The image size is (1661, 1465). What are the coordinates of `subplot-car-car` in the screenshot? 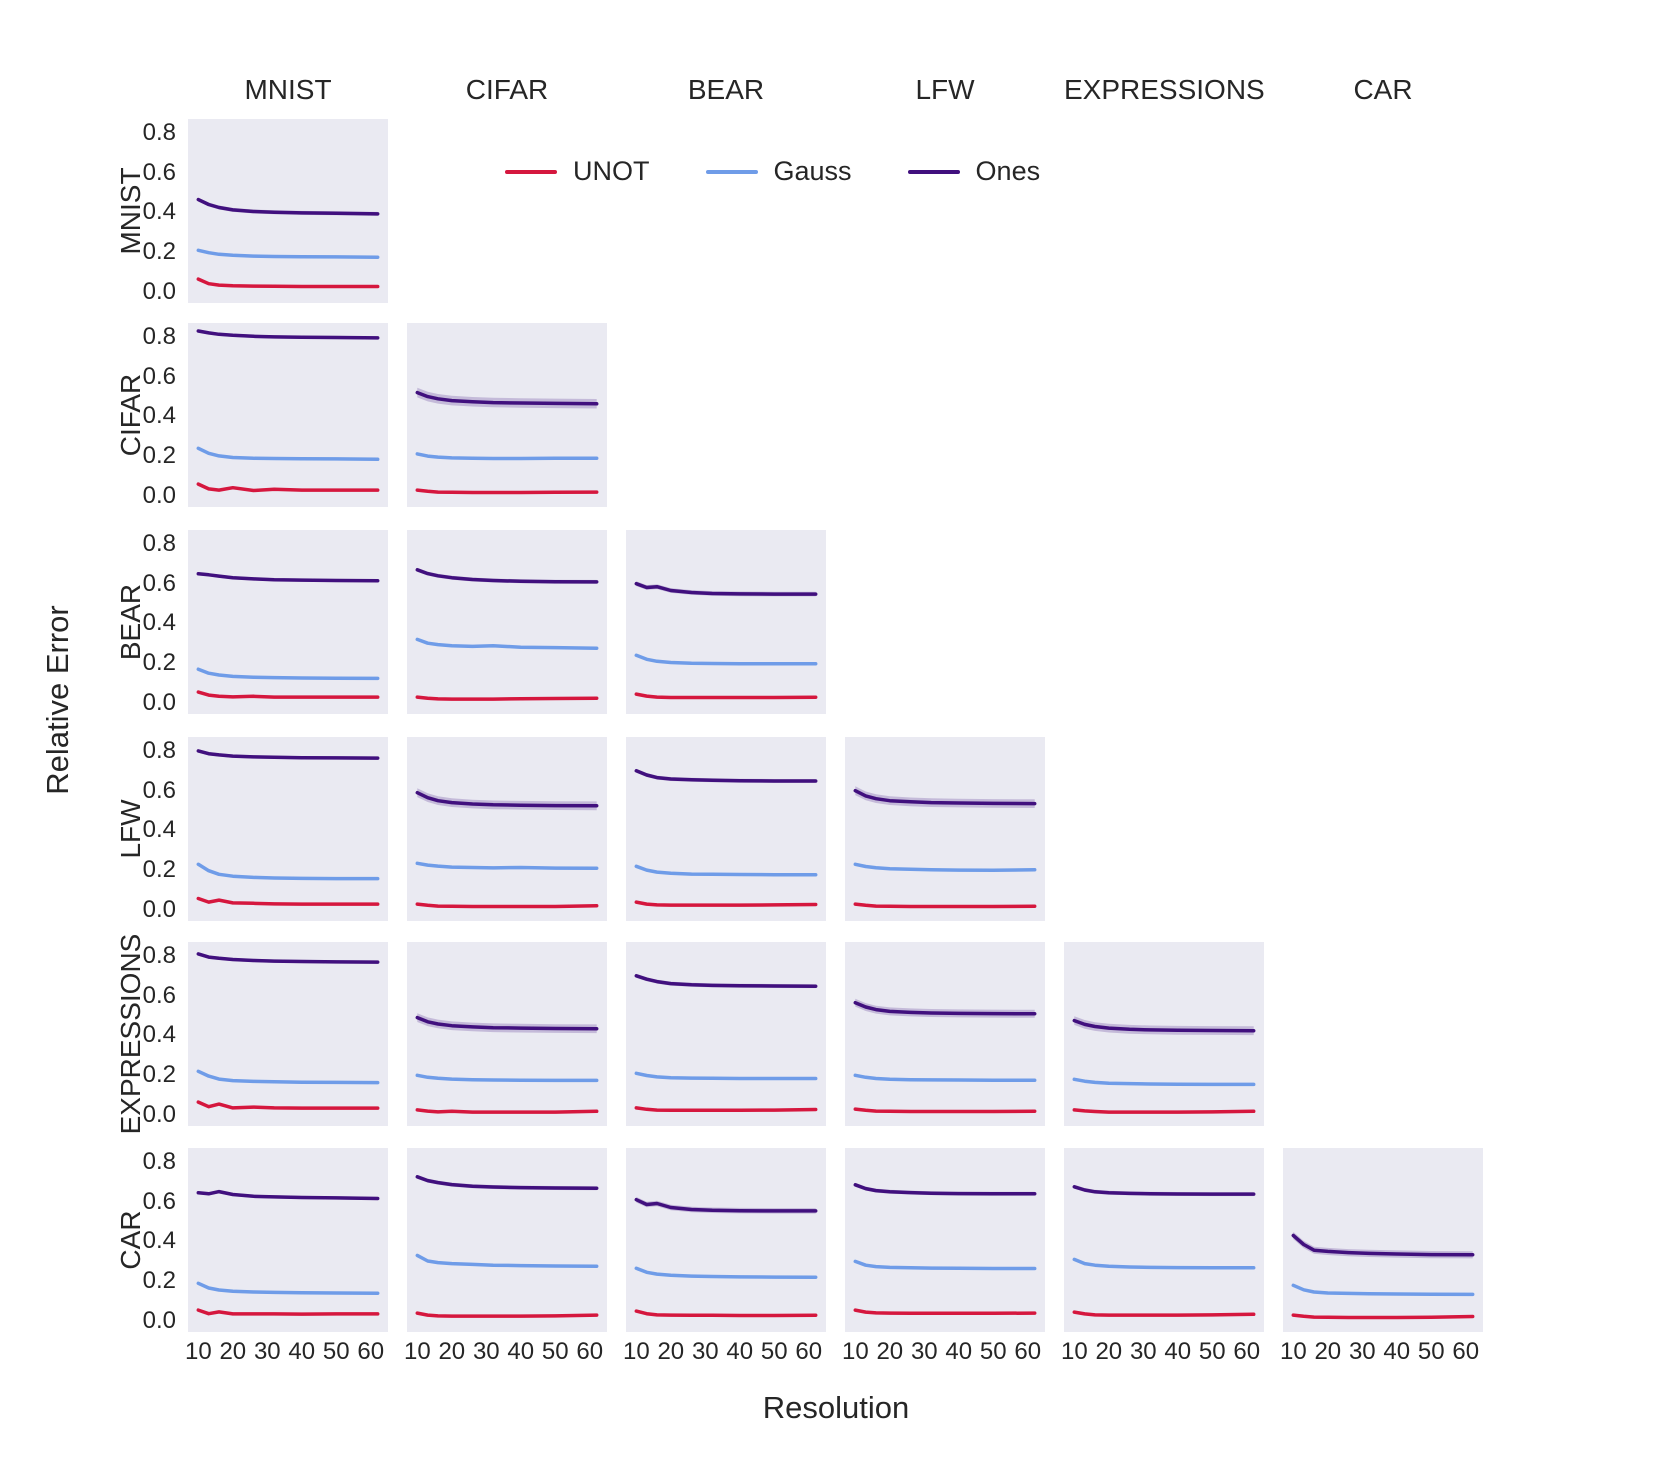 It's located at (1383, 1240).